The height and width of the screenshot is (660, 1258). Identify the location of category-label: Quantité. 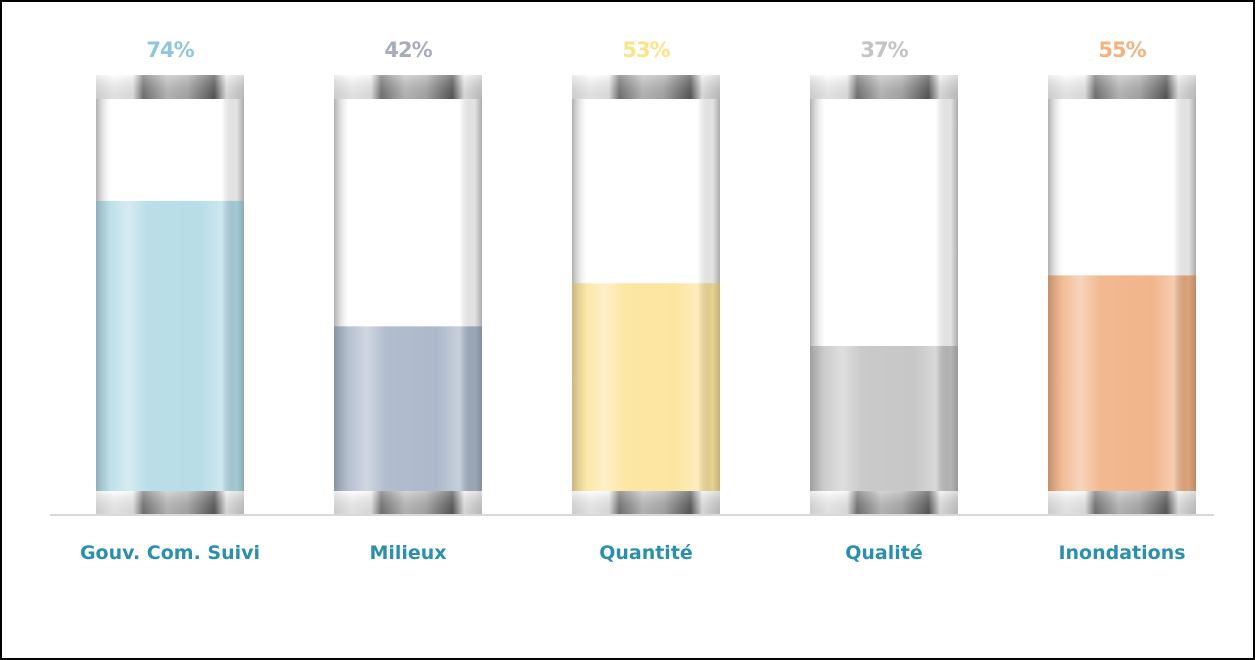
(646, 553).